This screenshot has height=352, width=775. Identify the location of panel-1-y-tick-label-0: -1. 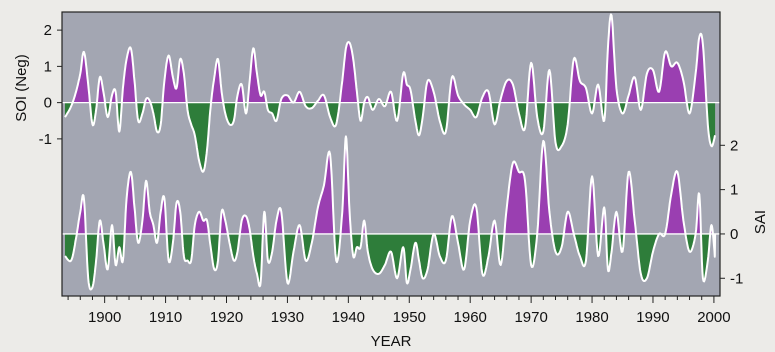
(45, 139).